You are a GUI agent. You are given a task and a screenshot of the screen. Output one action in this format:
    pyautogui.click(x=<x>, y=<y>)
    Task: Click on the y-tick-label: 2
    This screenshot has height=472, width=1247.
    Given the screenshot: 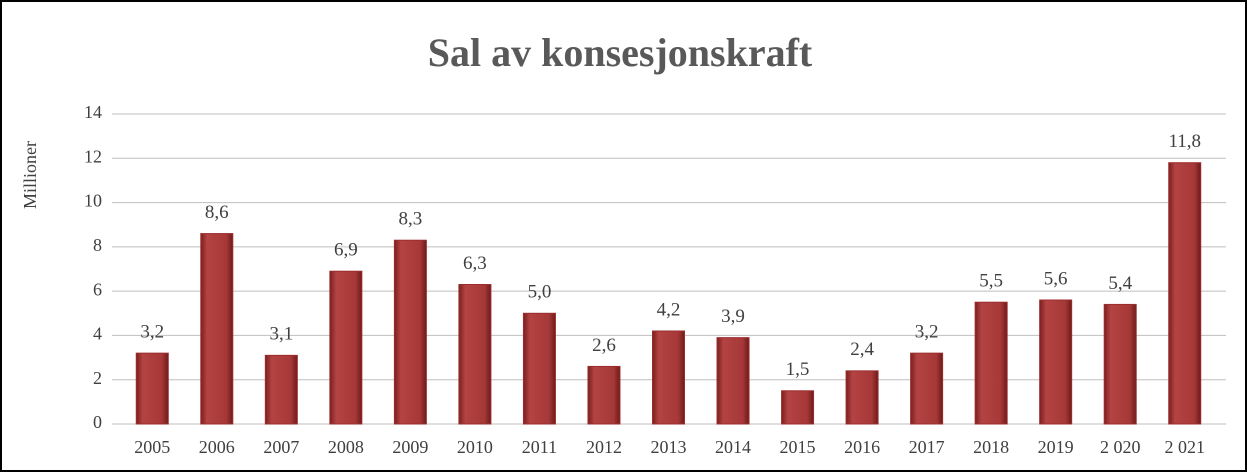 What is the action you would take?
    pyautogui.click(x=97, y=378)
    